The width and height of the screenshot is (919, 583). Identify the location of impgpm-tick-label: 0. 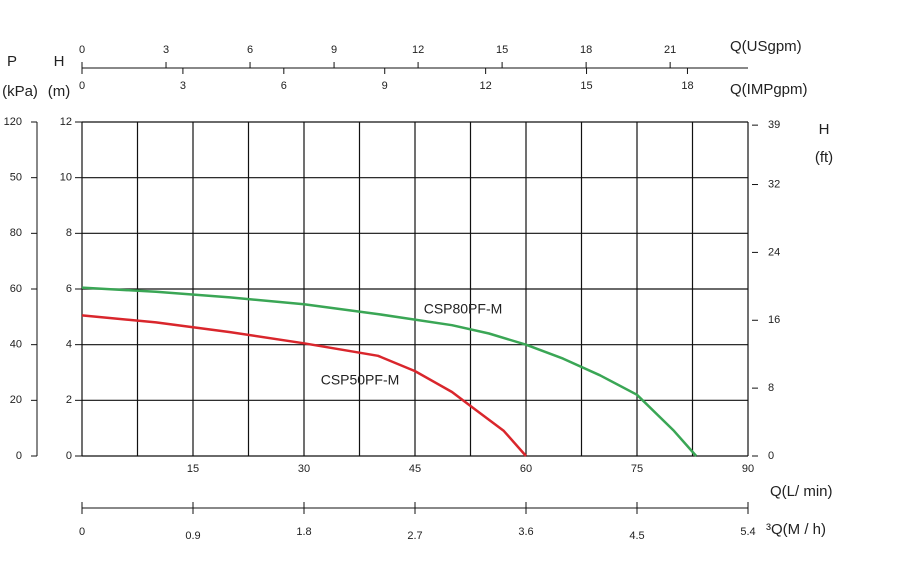
(82, 86).